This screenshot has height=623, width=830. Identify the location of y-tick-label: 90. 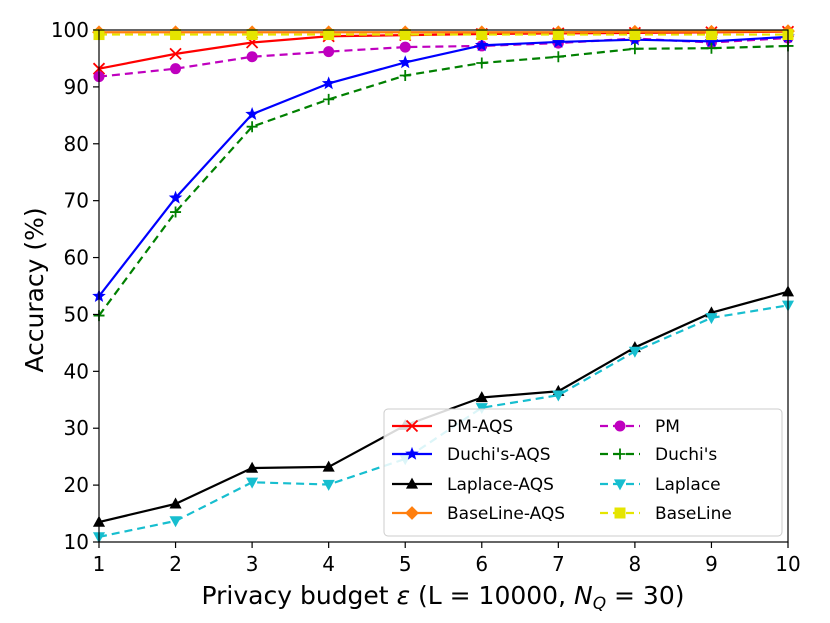
(76, 87).